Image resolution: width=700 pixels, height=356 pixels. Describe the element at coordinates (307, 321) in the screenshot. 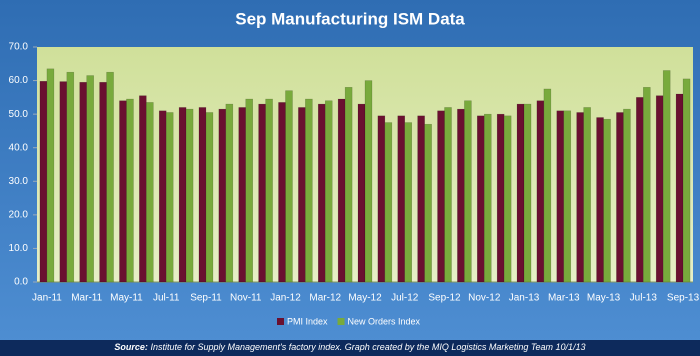

I see `legend-label: PMI Index` at that location.